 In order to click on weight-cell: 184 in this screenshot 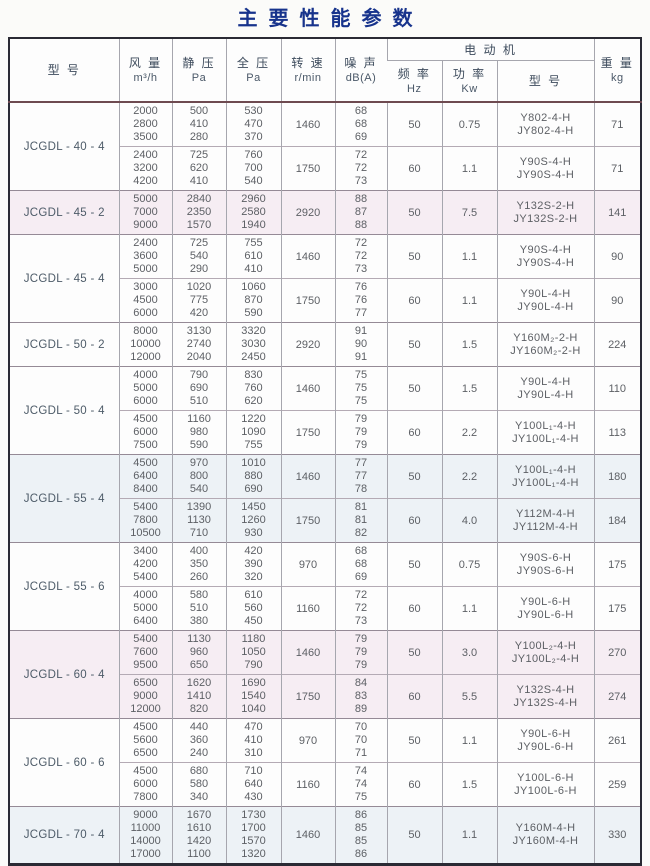, I will do `click(617, 520)`.